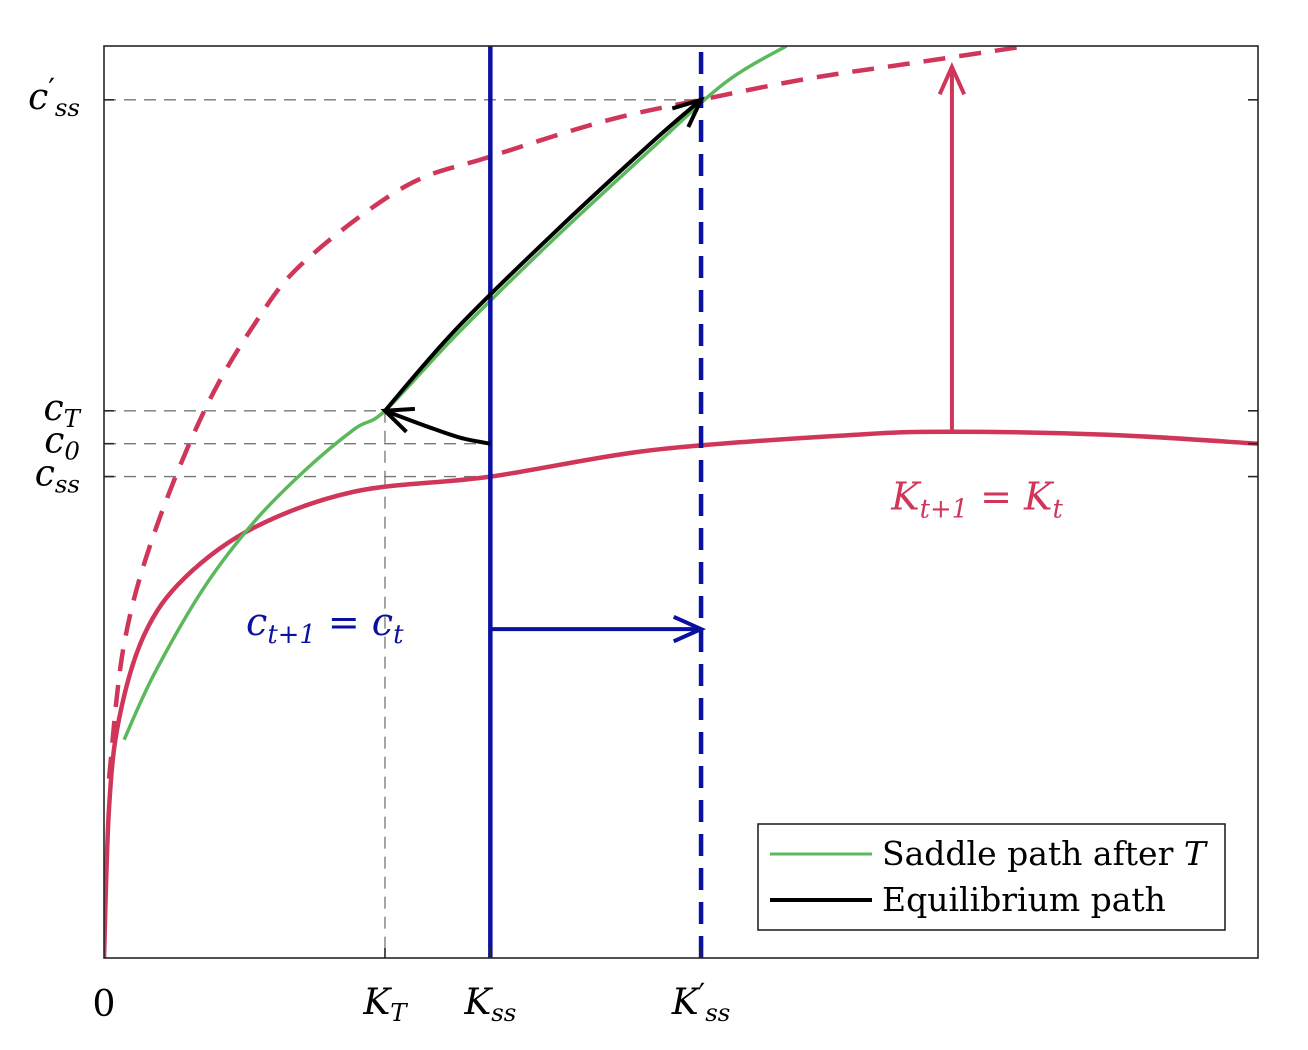 Image resolution: width=1308 pixels, height=1050 pixels. I want to click on y-tick-label-3: c′ss, so click(54, 97).